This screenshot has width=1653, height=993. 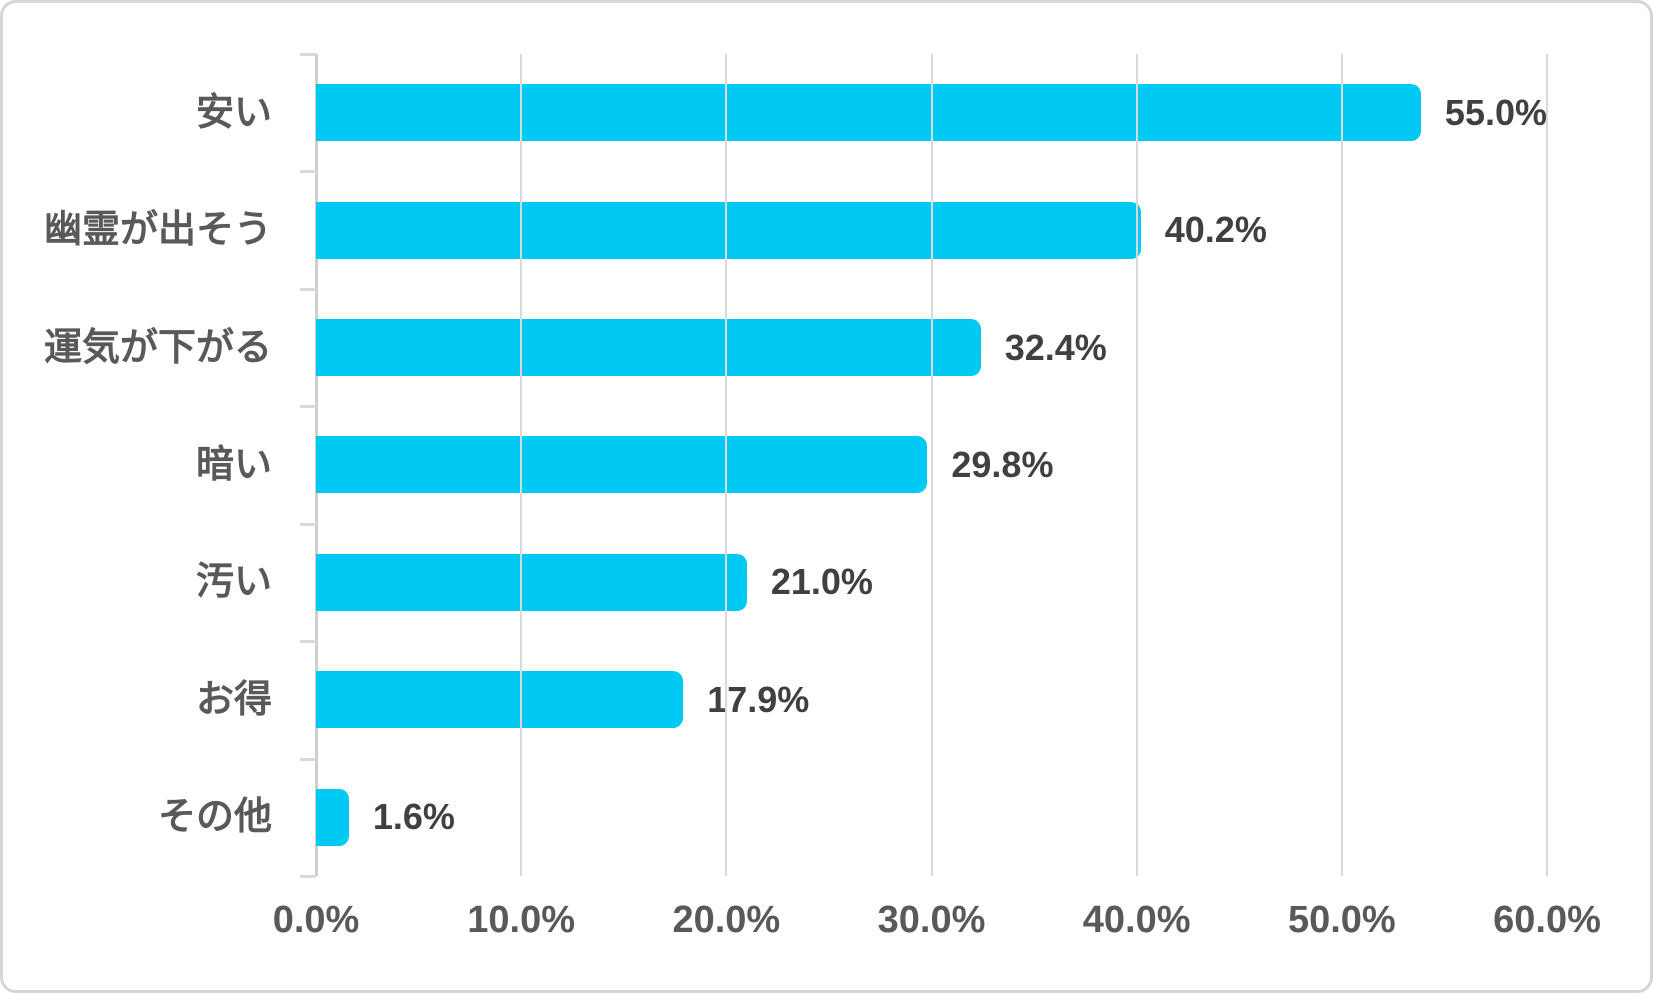 What do you see at coordinates (233, 464) in the screenshot?
I see `category-label: 暗い` at bounding box center [233, 464].